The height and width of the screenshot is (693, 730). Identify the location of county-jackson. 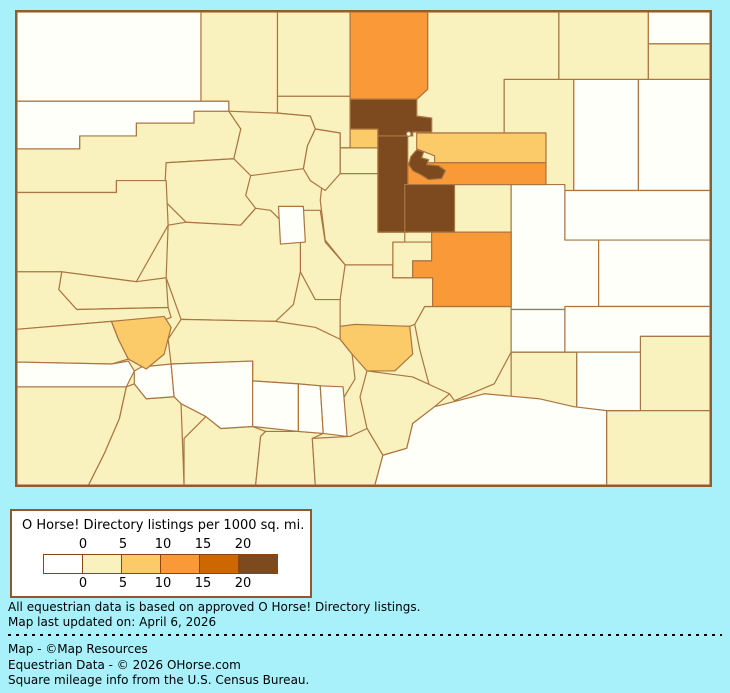
(313, 54).